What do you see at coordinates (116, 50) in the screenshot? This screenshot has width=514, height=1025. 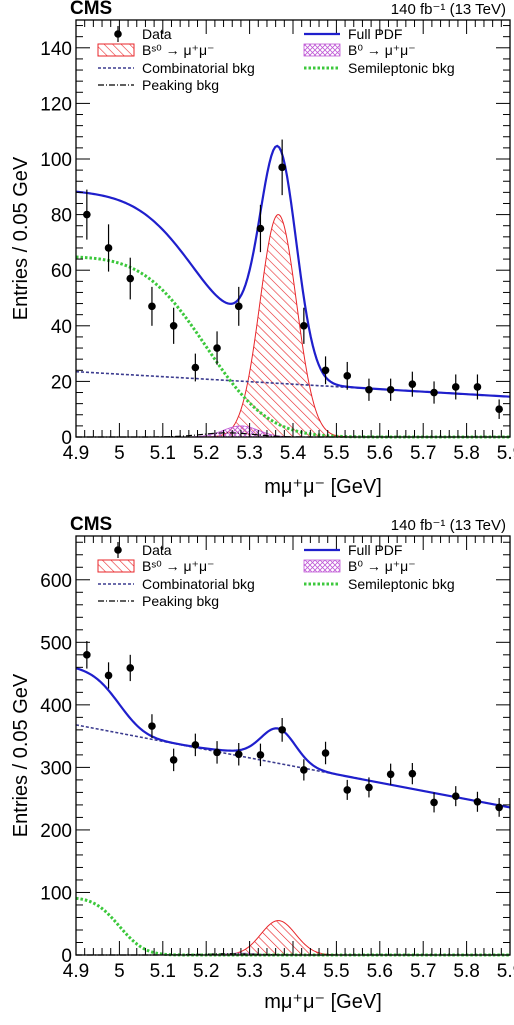 I see `legend-bs-swatch` at bounding box center [116, 50].